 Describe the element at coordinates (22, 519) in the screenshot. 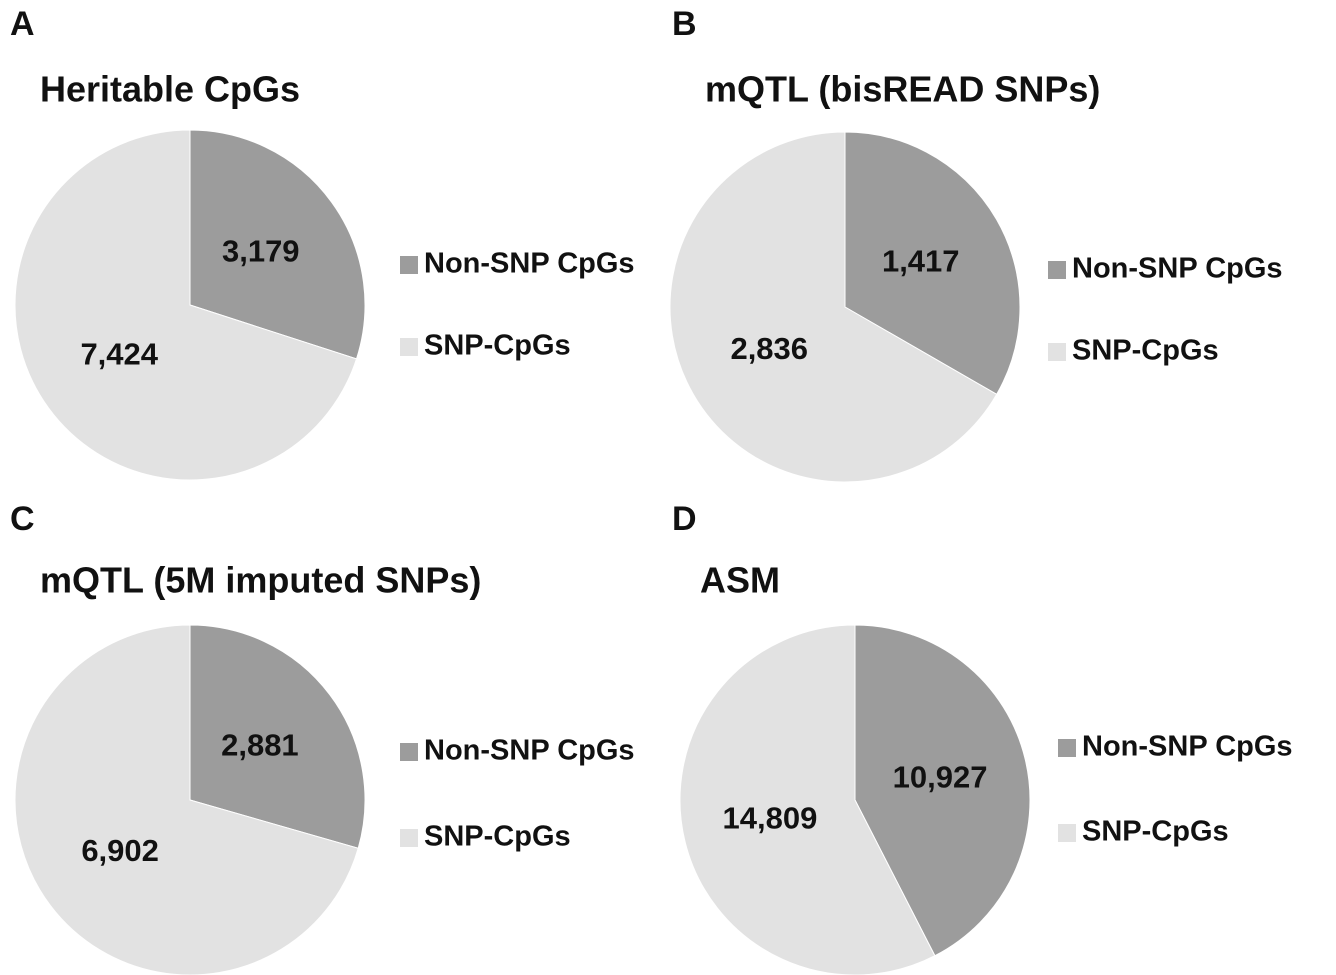

I see `panel-letter: C` at that location.